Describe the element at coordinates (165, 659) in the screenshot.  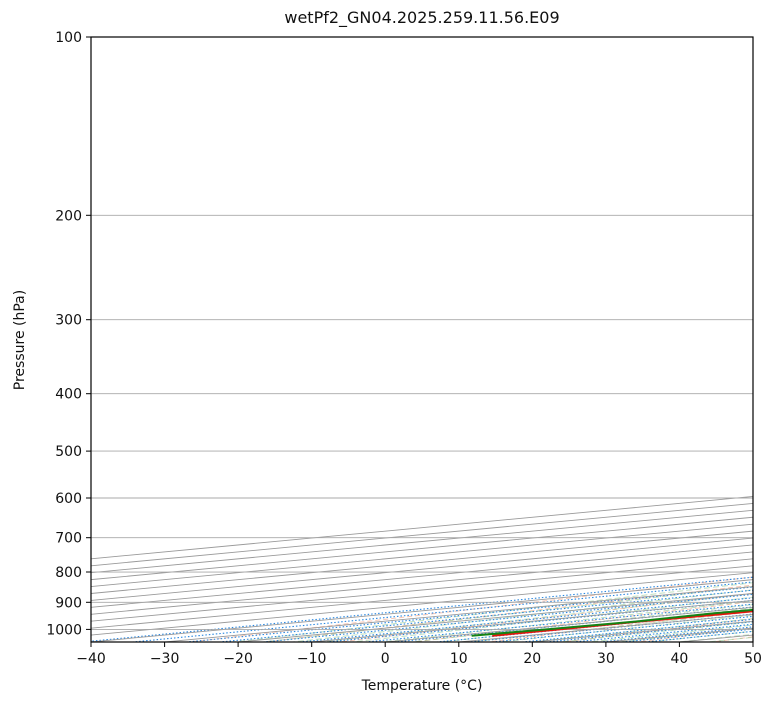
I see `x-tick-label: −30` at that location.